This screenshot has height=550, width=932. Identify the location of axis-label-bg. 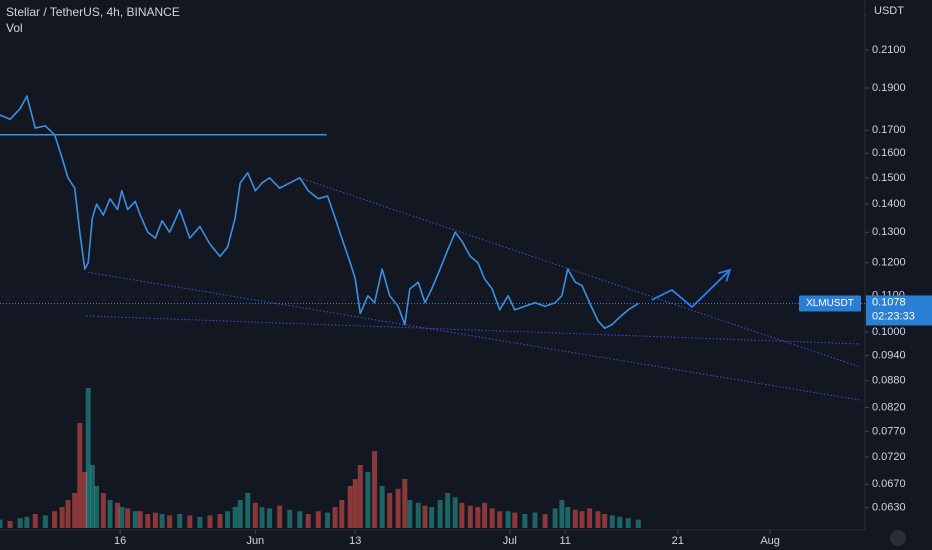
(899, 11).